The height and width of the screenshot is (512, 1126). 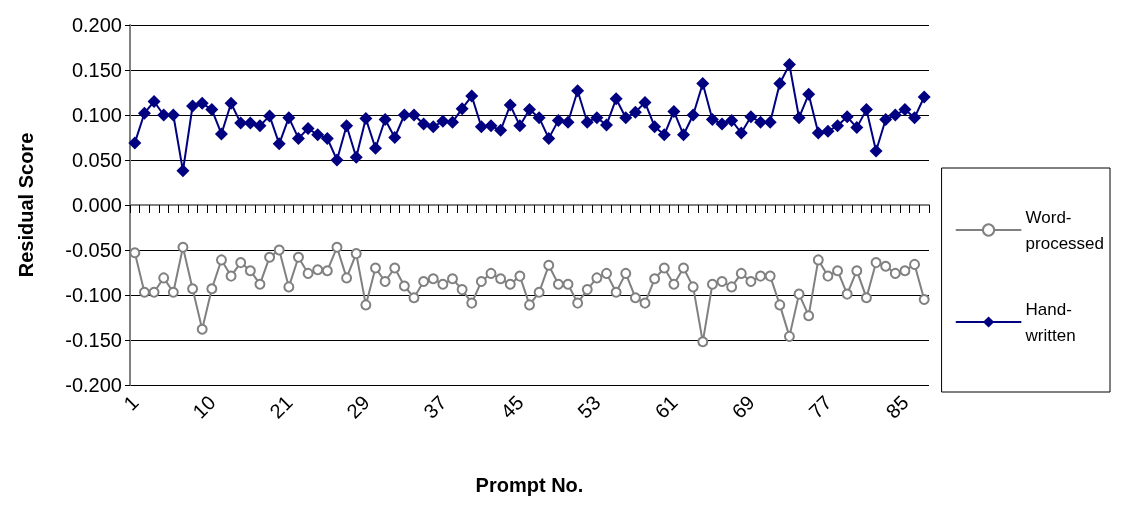 I want to click on legend-label: Hand-written, so click(x=1050, y=322).